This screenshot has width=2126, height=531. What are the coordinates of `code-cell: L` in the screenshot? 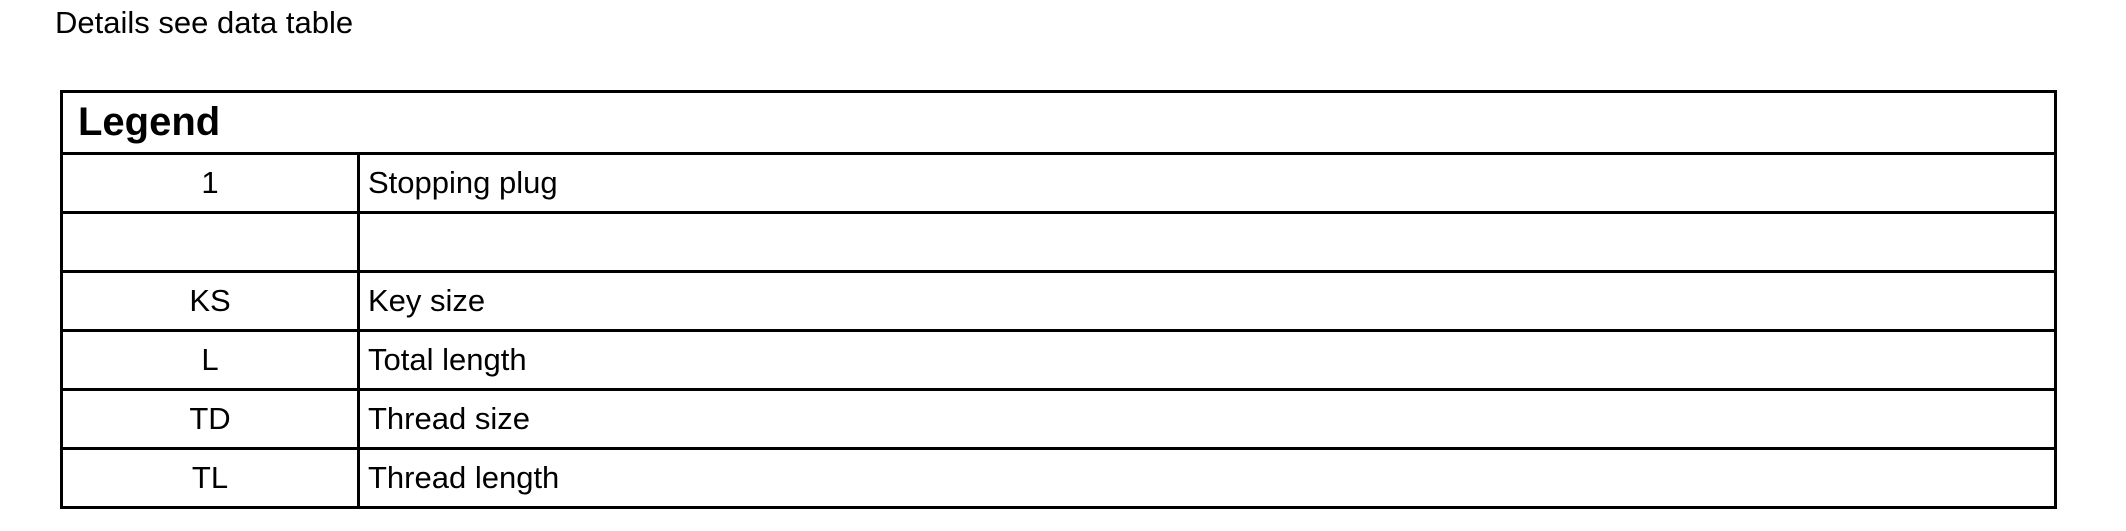 It's located at (210, 360).